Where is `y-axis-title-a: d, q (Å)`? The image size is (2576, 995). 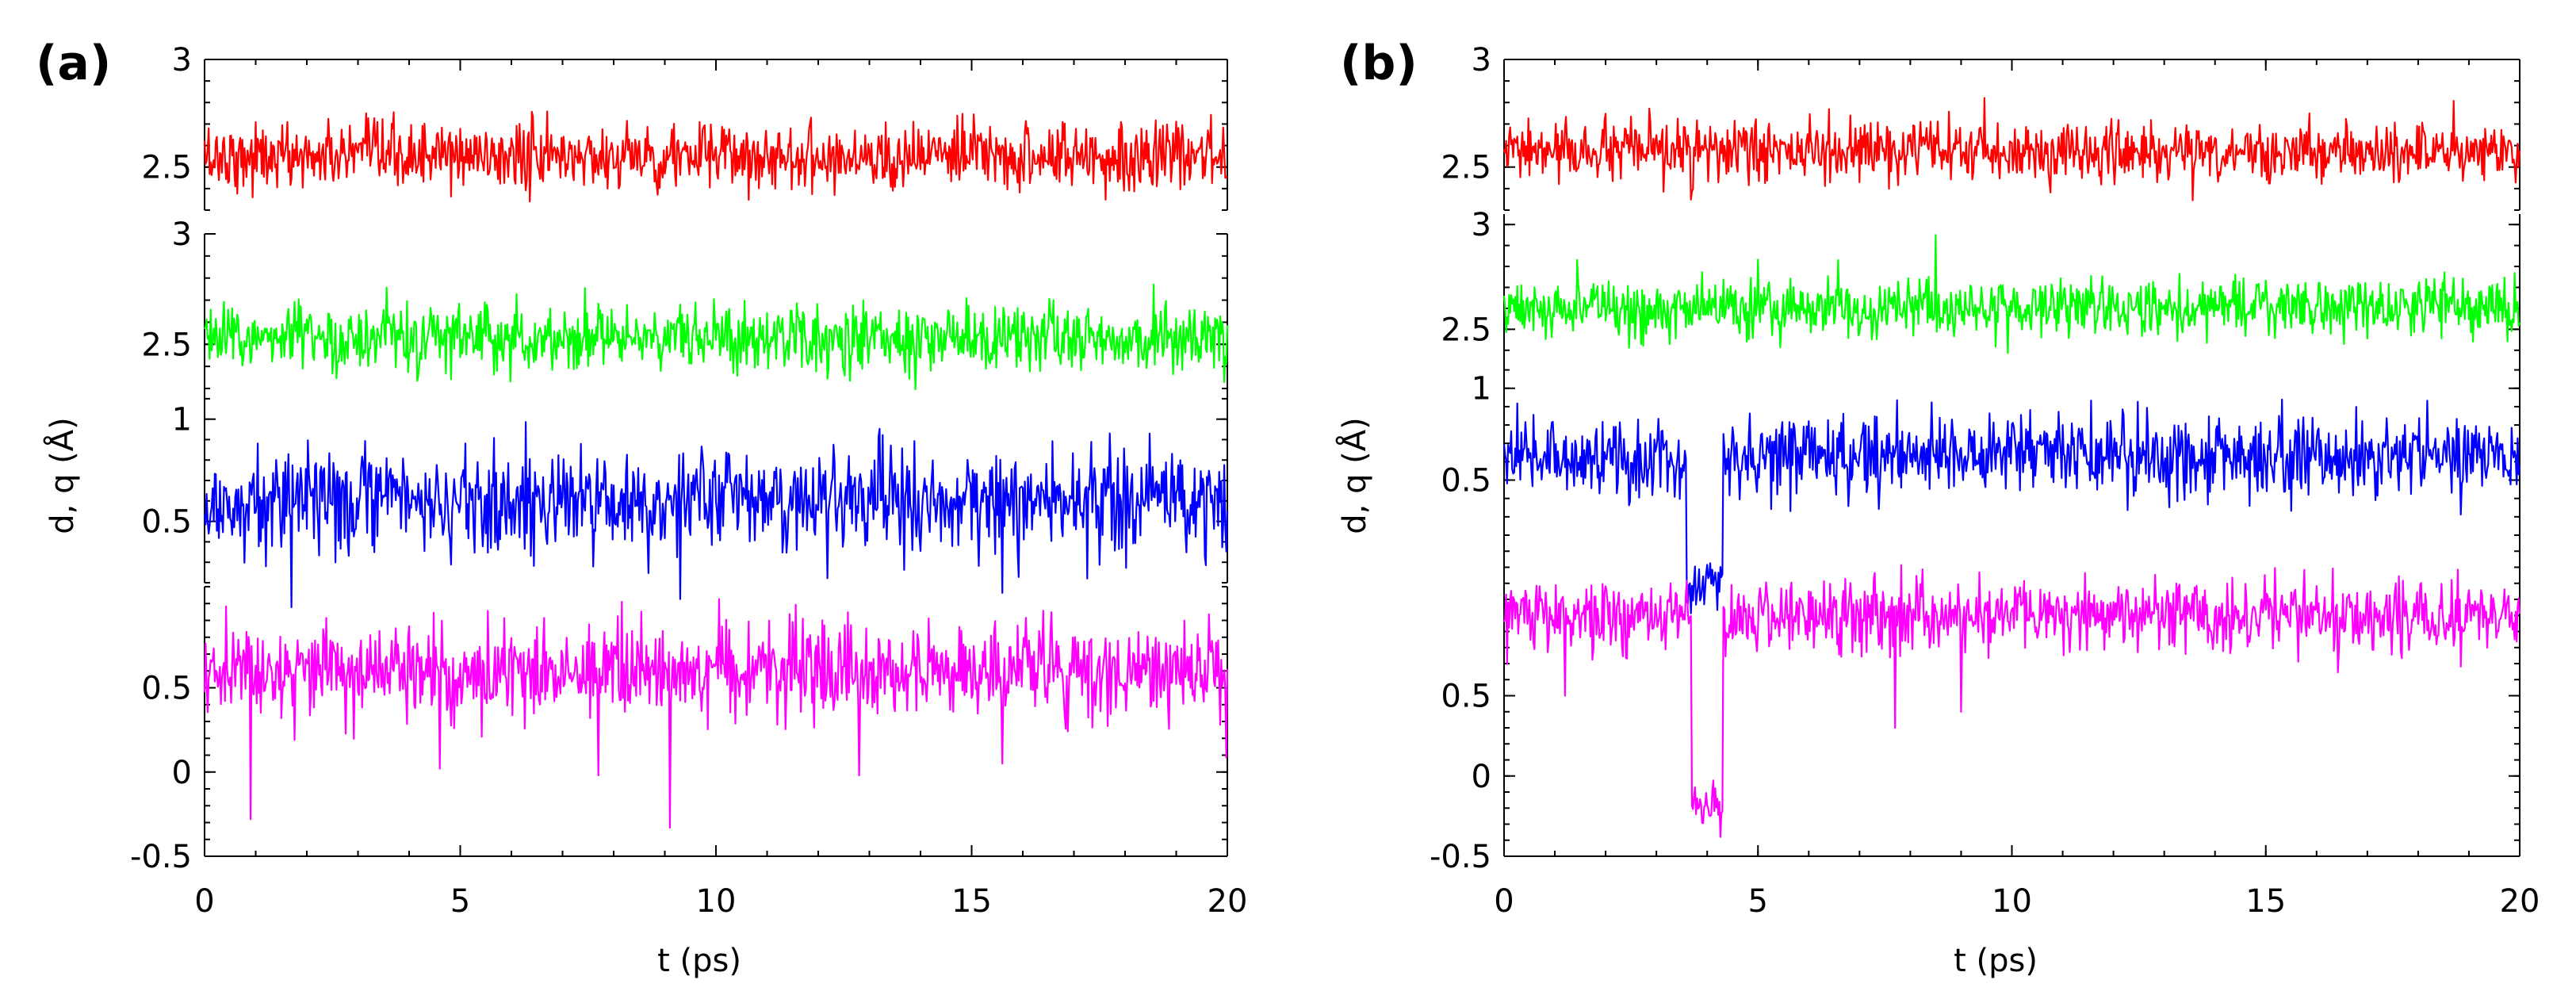 y-axis-title-a: d, q (Å) is located at coordinates (62, 475).